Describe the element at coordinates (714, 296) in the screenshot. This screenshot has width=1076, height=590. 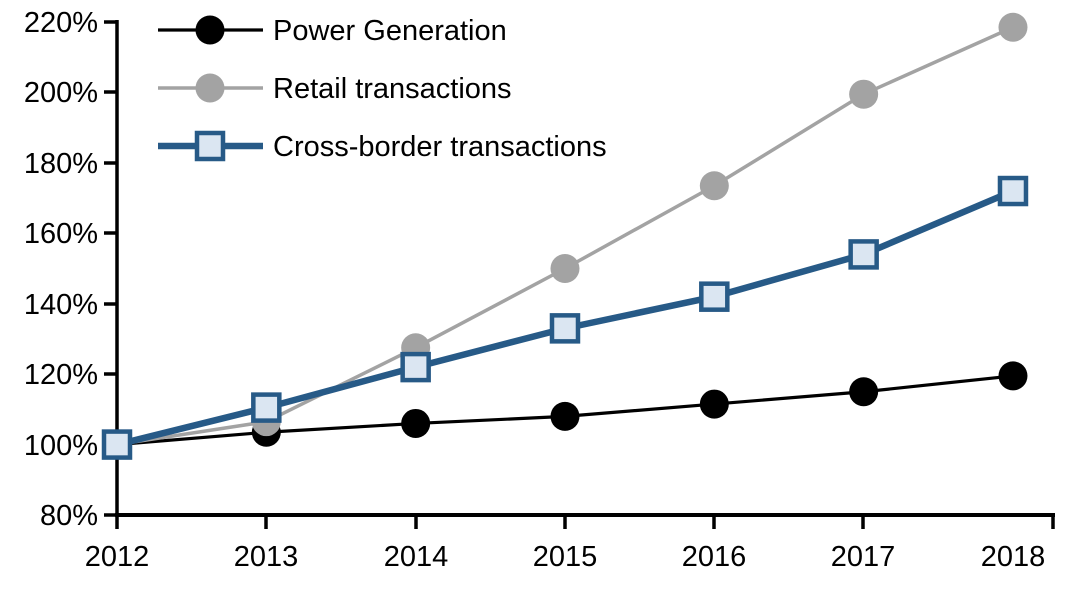
I see `cross-border-transactions-point-2016` at that location.